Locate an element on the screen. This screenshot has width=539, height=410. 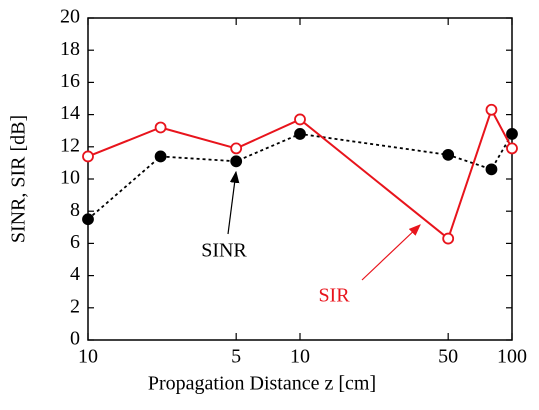
y-tick-label: 8 is located at coordinates (75, 210).